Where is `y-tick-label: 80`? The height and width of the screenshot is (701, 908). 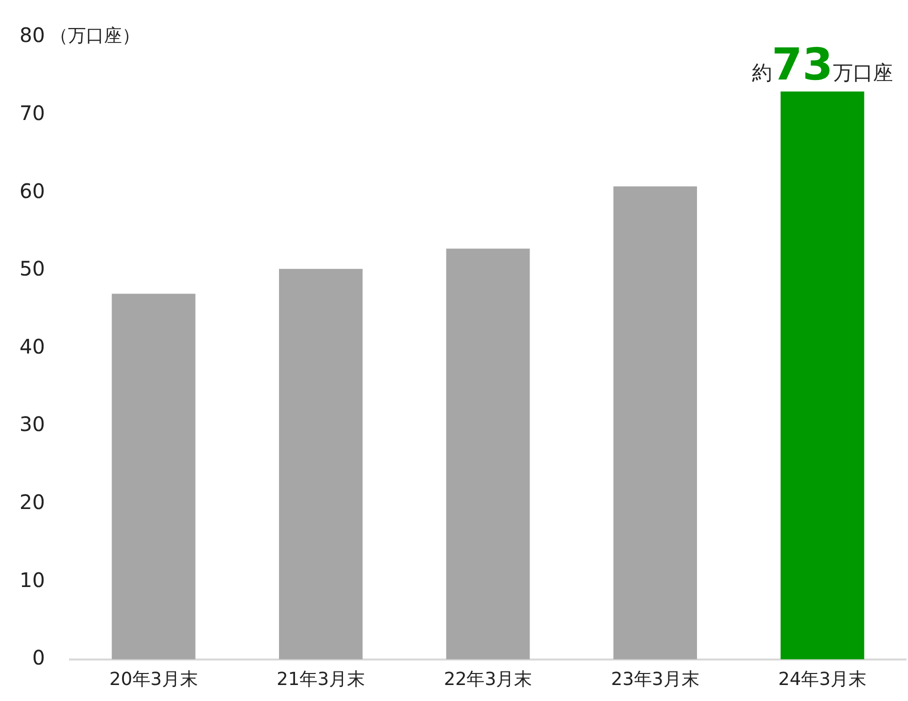 y-tick-label: 80 is located at coordinates (32, 35).